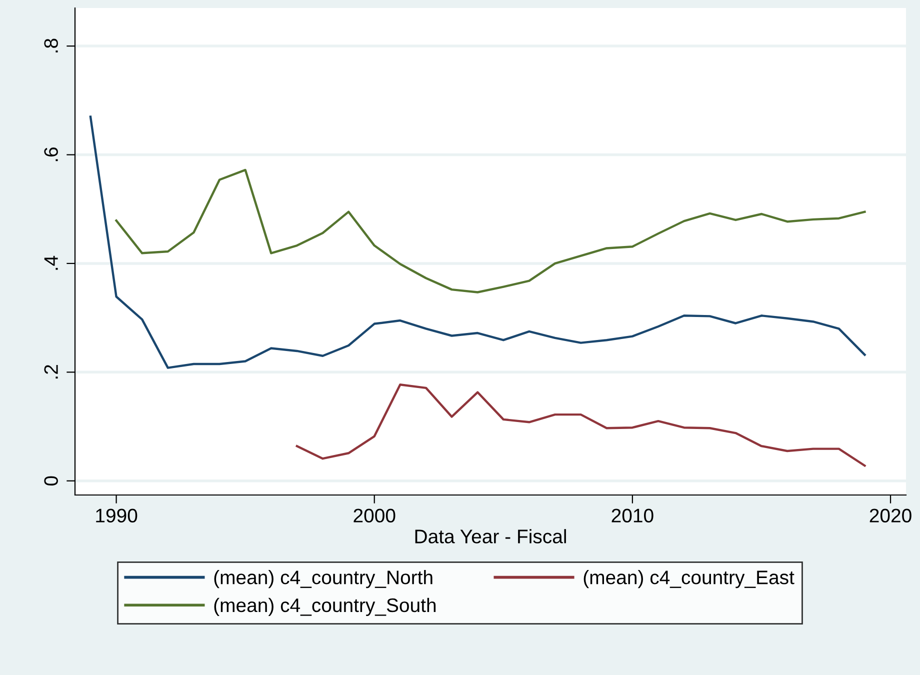 Image resolution: width=920 pixels, height=675 pixels. What do you see at coordinates (117, 515) in the screenshot?
I see `x-tick-label: 1990` at bounding box center [117, 515].